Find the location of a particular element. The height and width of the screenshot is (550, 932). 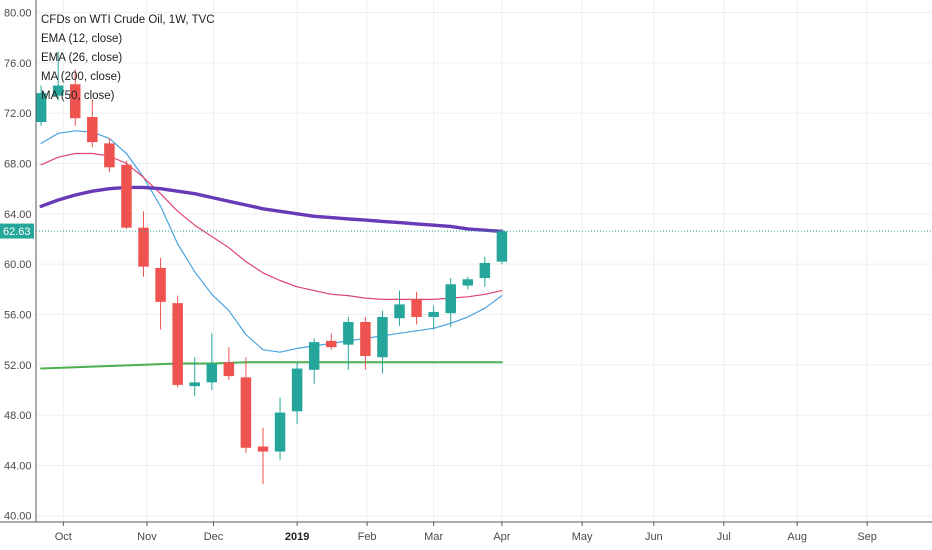

legend-title: CFDs on WTI Crude Oil, 1W, TVC is located at coordinates (128, 20).